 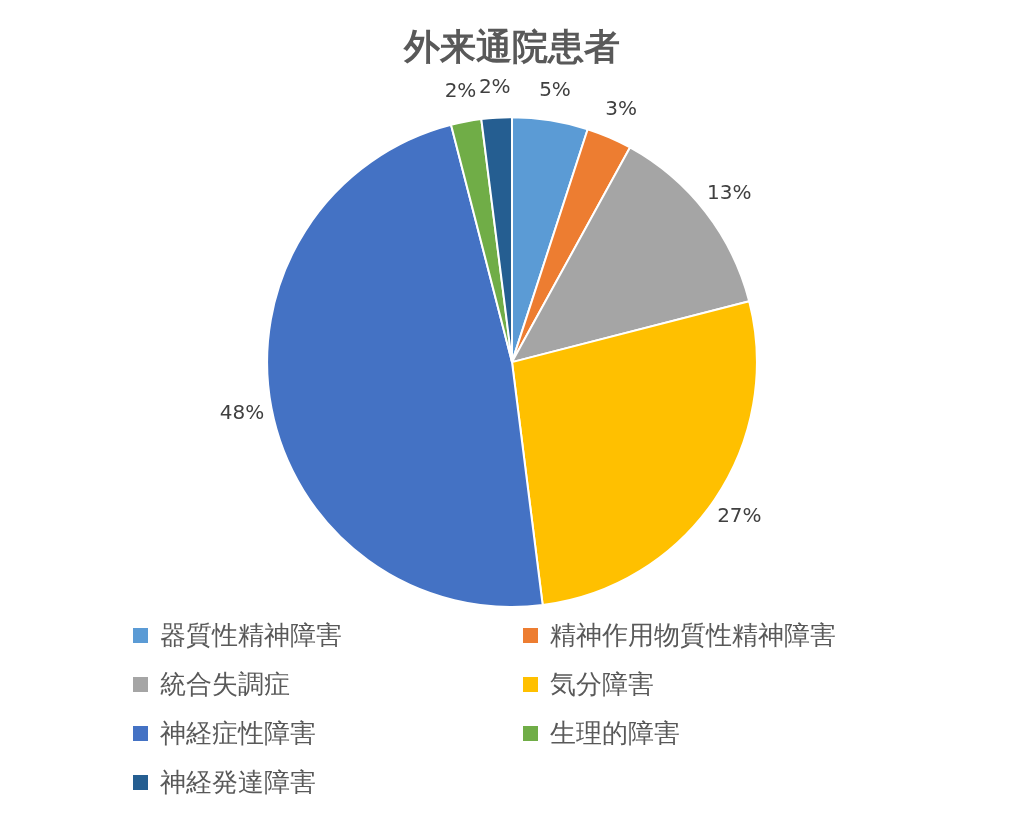 I want to click on data-label: 27%, so click(x=739, y=514).